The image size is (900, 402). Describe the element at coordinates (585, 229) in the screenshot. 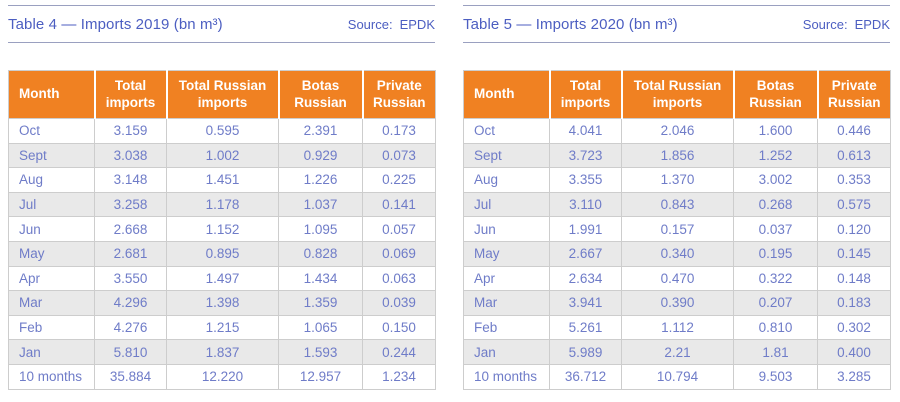

I see `value-cell: 1.991` at that location.